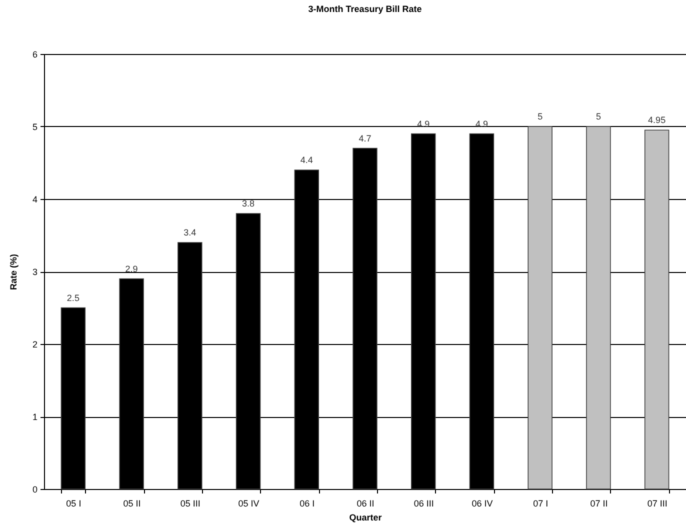 This screenshot has width=686, height=527. Describe the element at coordinates (190, 233) in the screenshot. I see `data-label: 3.4` at that location.